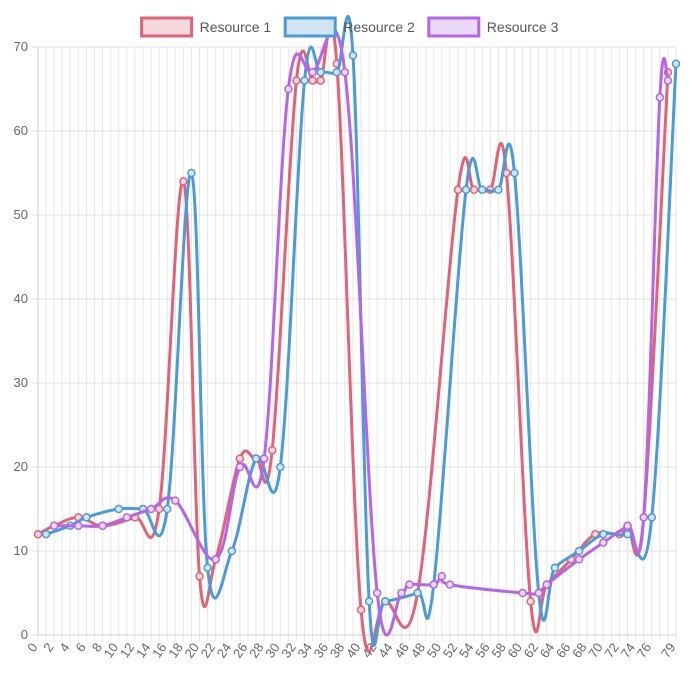 This screenshot has height=681, width=700. Describe the element at coordinates (611, 650) in the screenshot. I see `x-tick-label: 72` at that location.